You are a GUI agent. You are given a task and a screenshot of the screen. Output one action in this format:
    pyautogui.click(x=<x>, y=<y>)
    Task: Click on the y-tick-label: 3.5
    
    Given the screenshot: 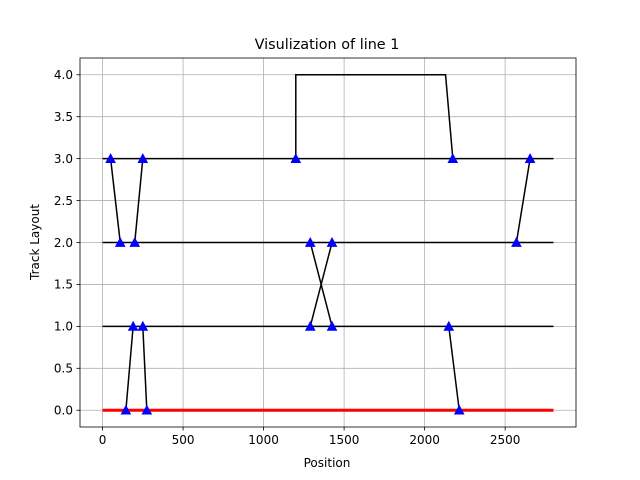 What is the action you would take?
    pyautogui.click(x=63, y=117)
    